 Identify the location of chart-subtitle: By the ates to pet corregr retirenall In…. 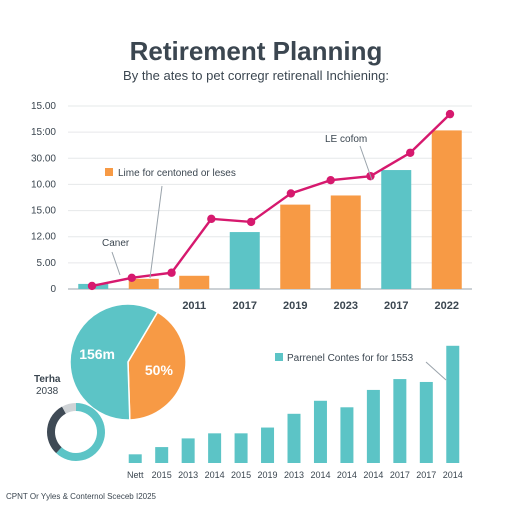
(256, 75).